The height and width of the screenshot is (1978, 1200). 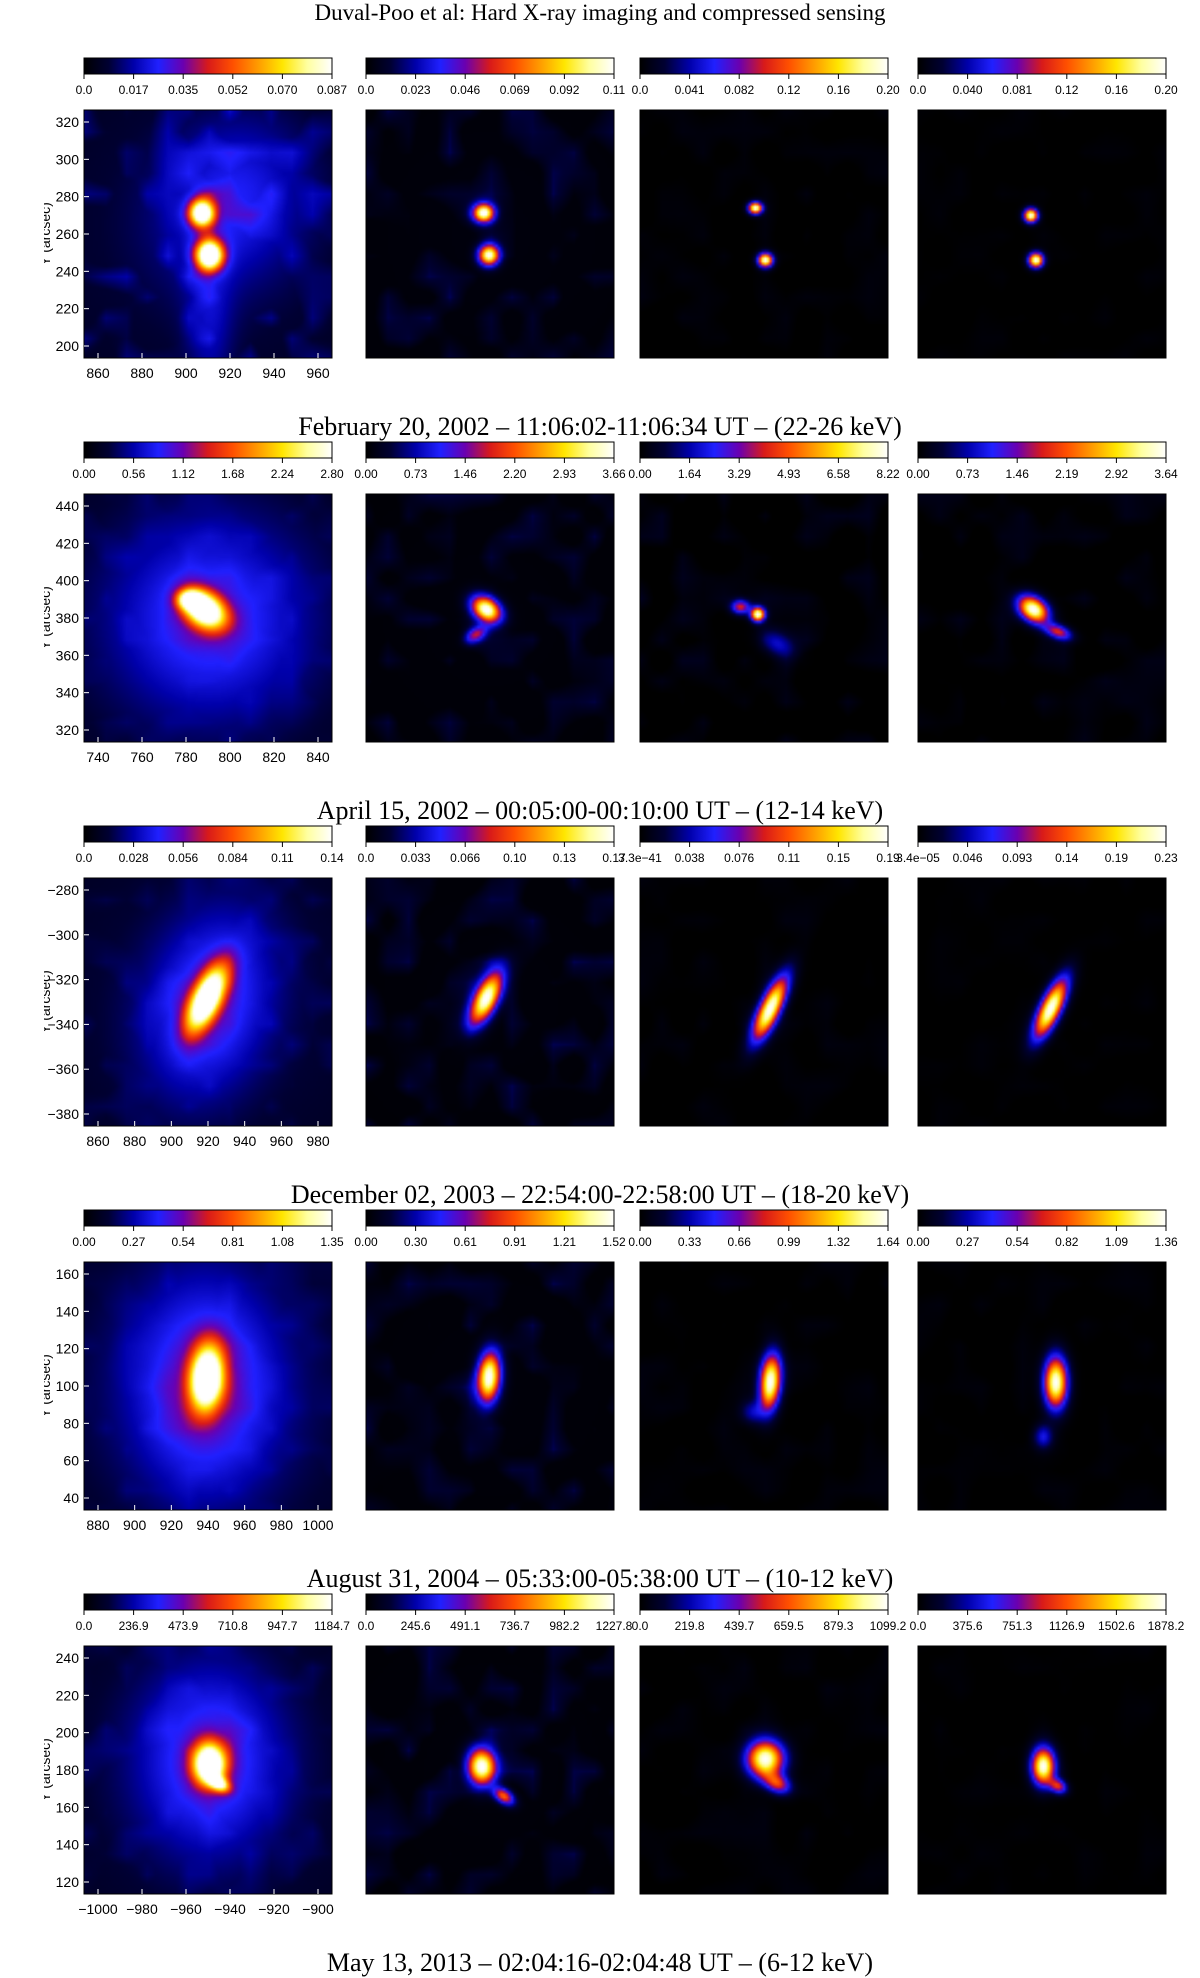 What do you see at coordinates (839, 474) in the screenshot?
I see `colorbar-tick-label: 6.58` at bounding box center [839, 474].